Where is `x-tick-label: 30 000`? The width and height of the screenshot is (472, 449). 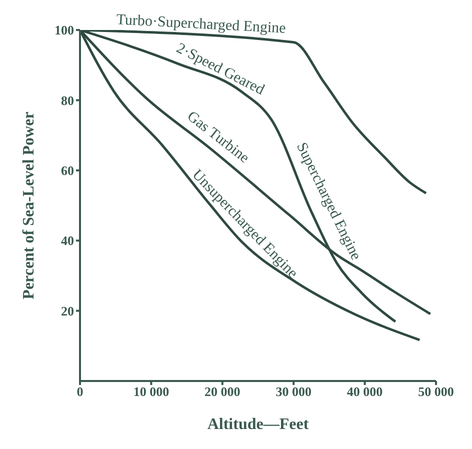
x-tick-label: 30 000 is located at coordinates (294, 392).